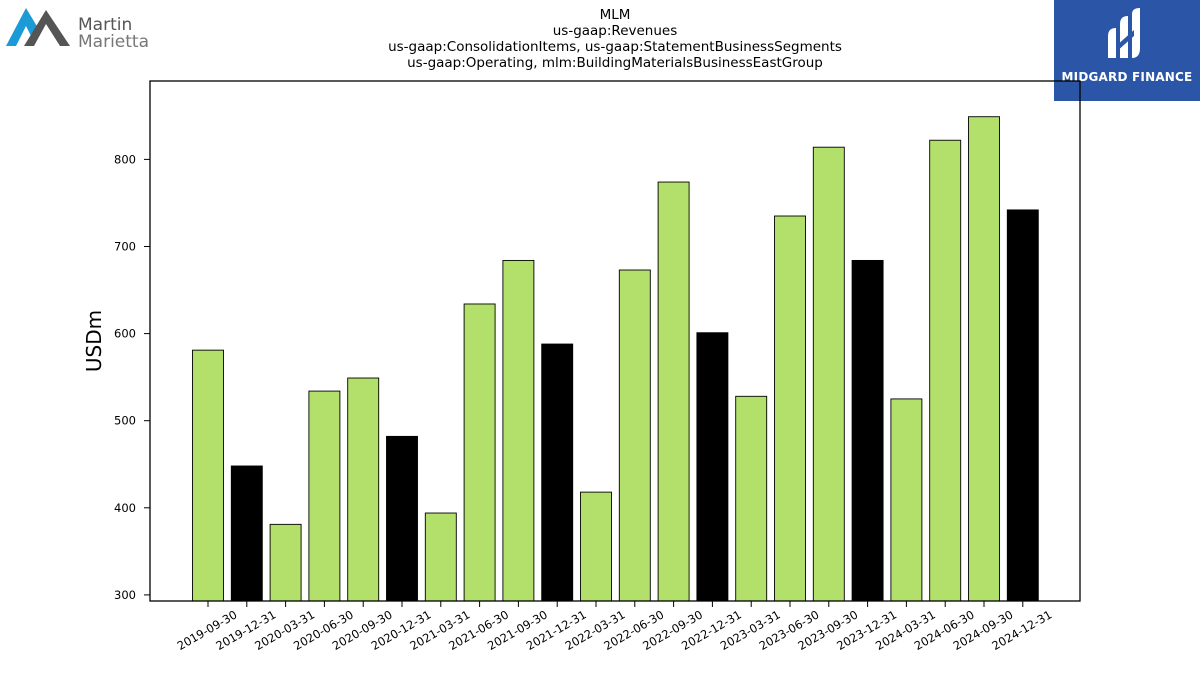 This screenshot has height=675, width=1200. Describe the element at coordinates (125, 508) in the screenshot. I see `y-tick-label: 400` at that location.